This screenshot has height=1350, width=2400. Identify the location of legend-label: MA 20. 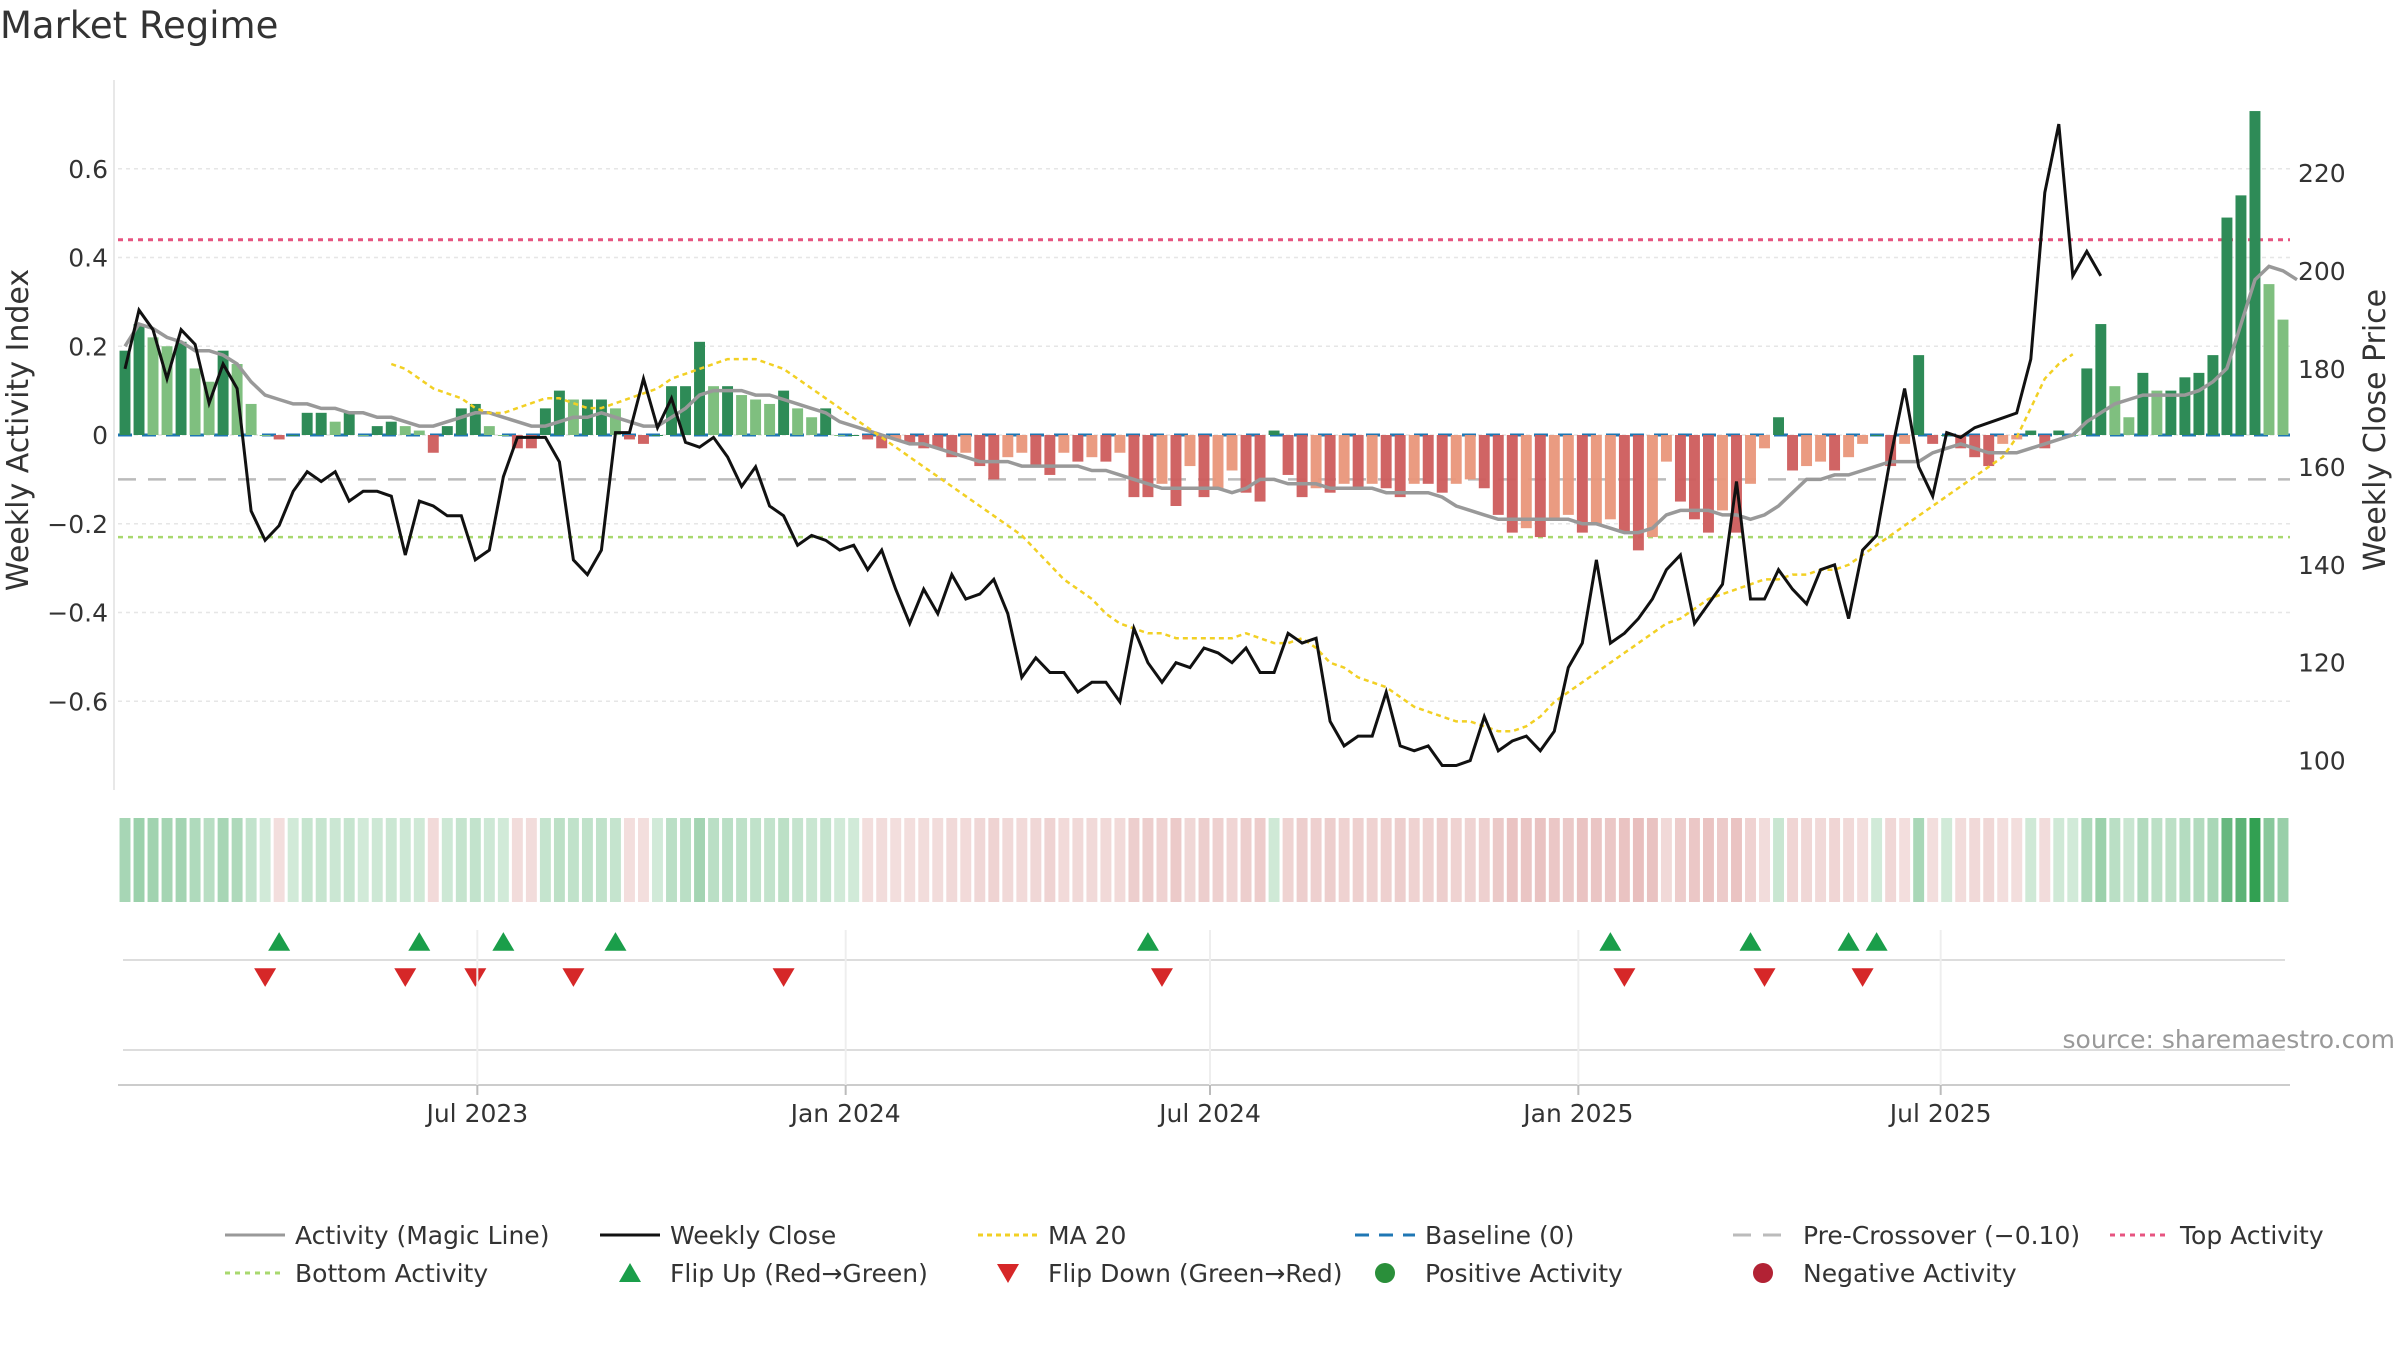
(1087, 1235).